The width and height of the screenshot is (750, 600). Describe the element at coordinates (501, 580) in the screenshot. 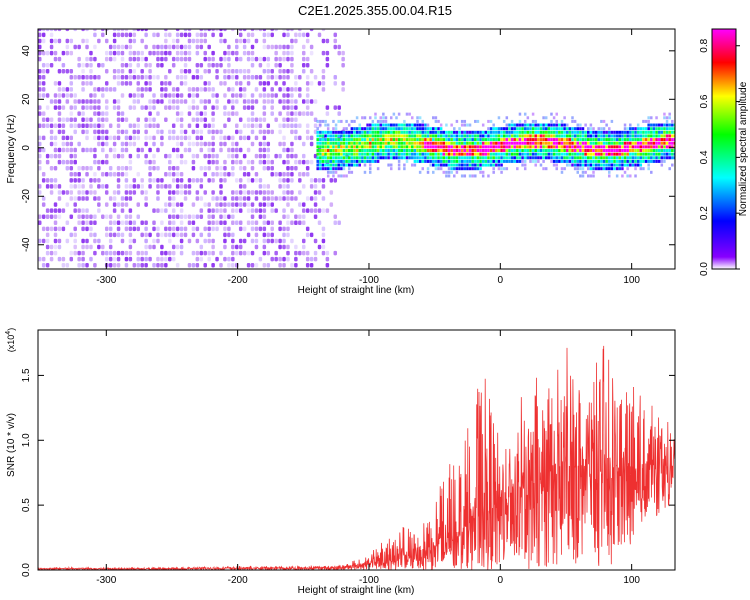

I see `snr-x-tick-label: 0` at that location.